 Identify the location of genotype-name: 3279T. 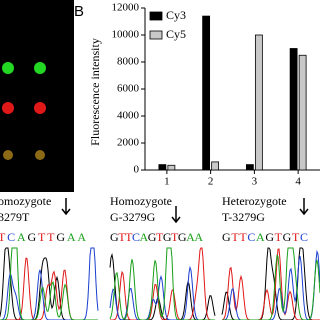
(15, 217).